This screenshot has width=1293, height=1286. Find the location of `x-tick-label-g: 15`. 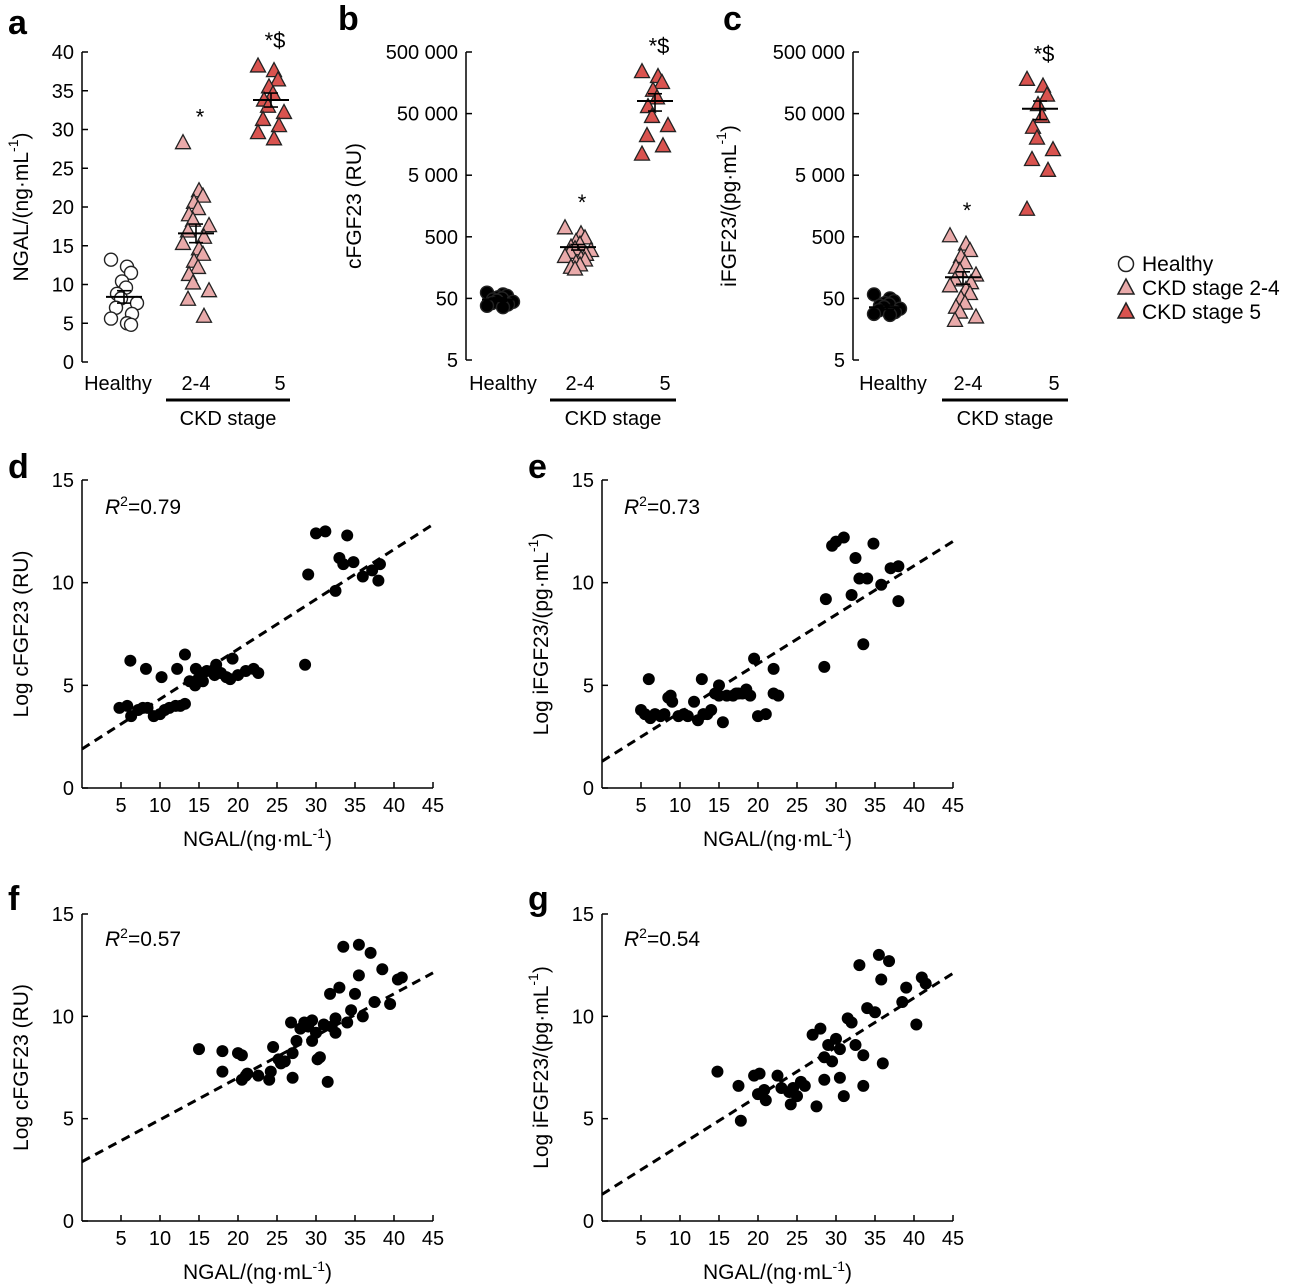

x-tick-label-g: 15 is located at coordinates (719, 1239).